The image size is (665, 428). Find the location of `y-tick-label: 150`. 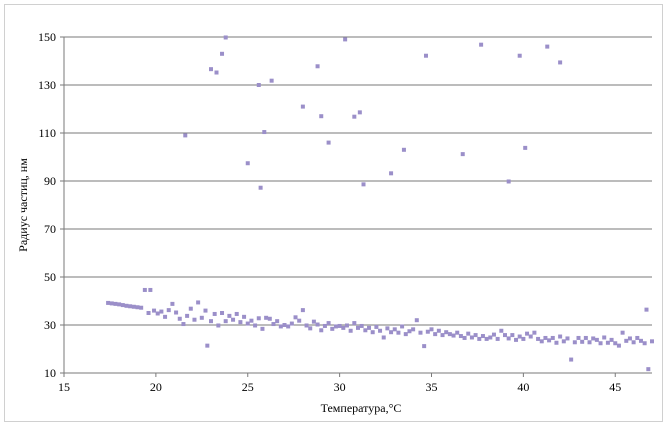

y-tick-label: 150 is located at coordinates (47, 37).